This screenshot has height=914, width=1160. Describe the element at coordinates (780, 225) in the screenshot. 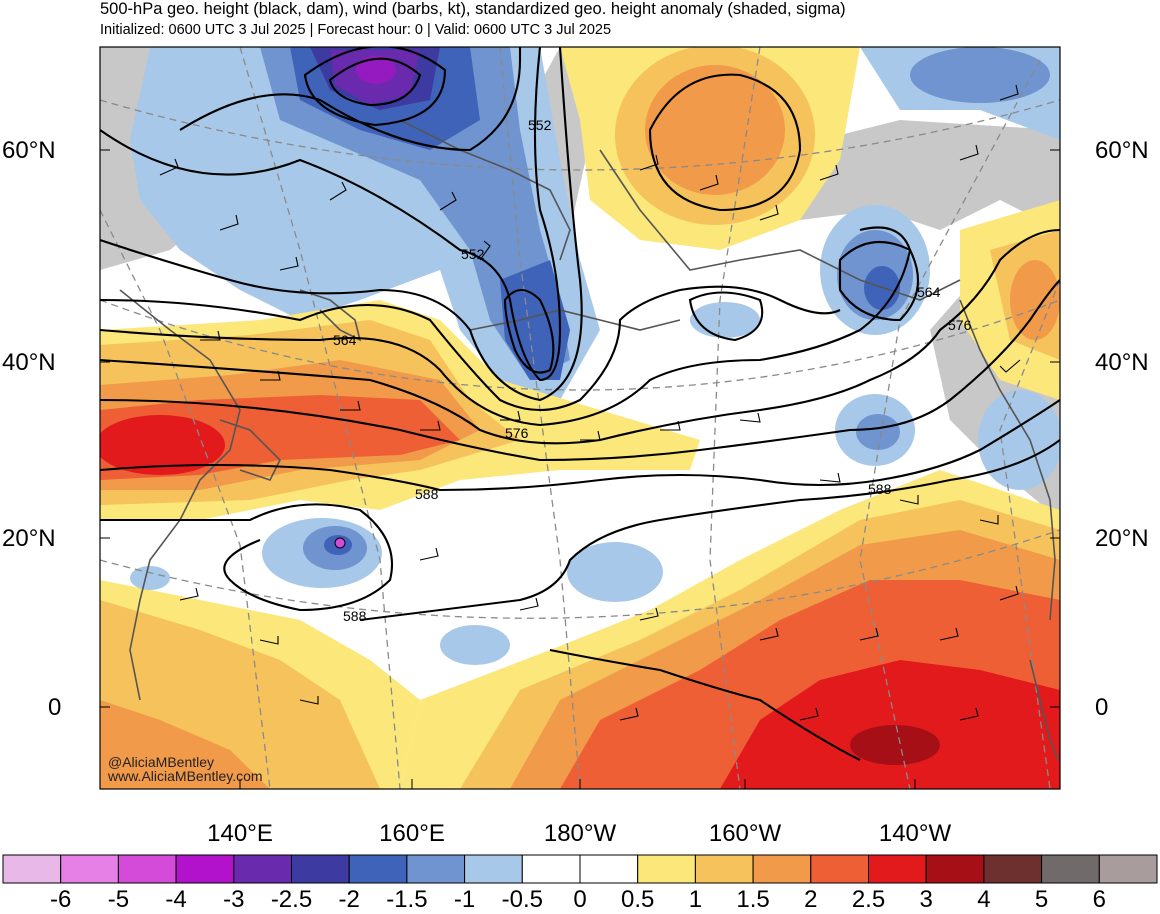

I see `coast-alaska` at that location.